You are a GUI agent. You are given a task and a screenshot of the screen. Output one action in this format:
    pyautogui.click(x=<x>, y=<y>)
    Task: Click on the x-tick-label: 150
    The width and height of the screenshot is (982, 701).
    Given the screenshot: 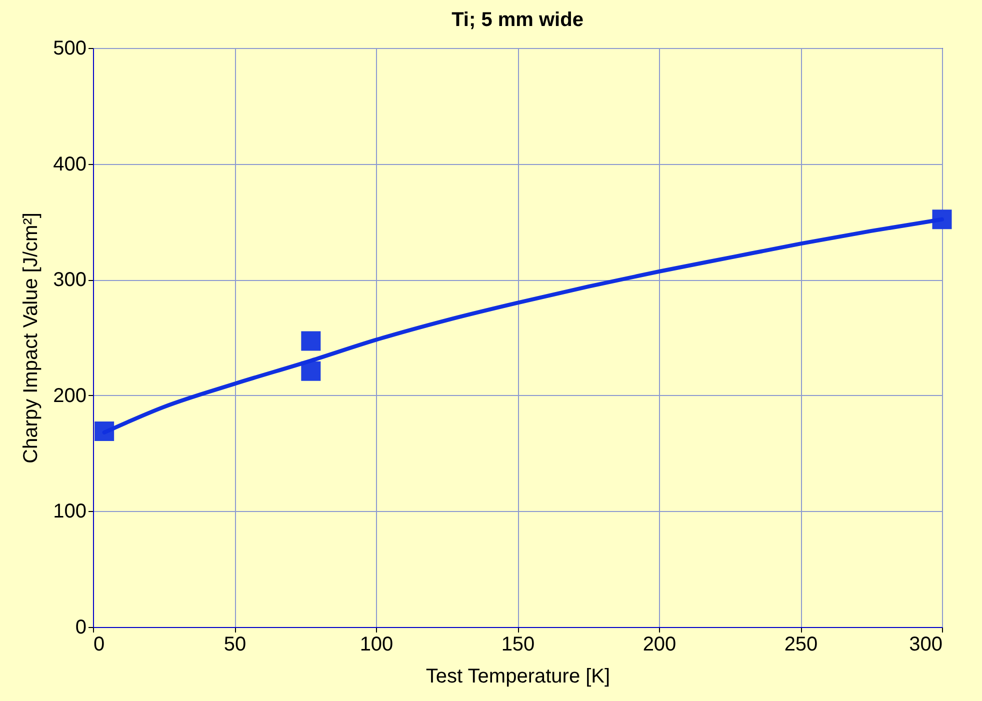 What is the action you would take?
    pyautogui.click(x=518, y=645)
    